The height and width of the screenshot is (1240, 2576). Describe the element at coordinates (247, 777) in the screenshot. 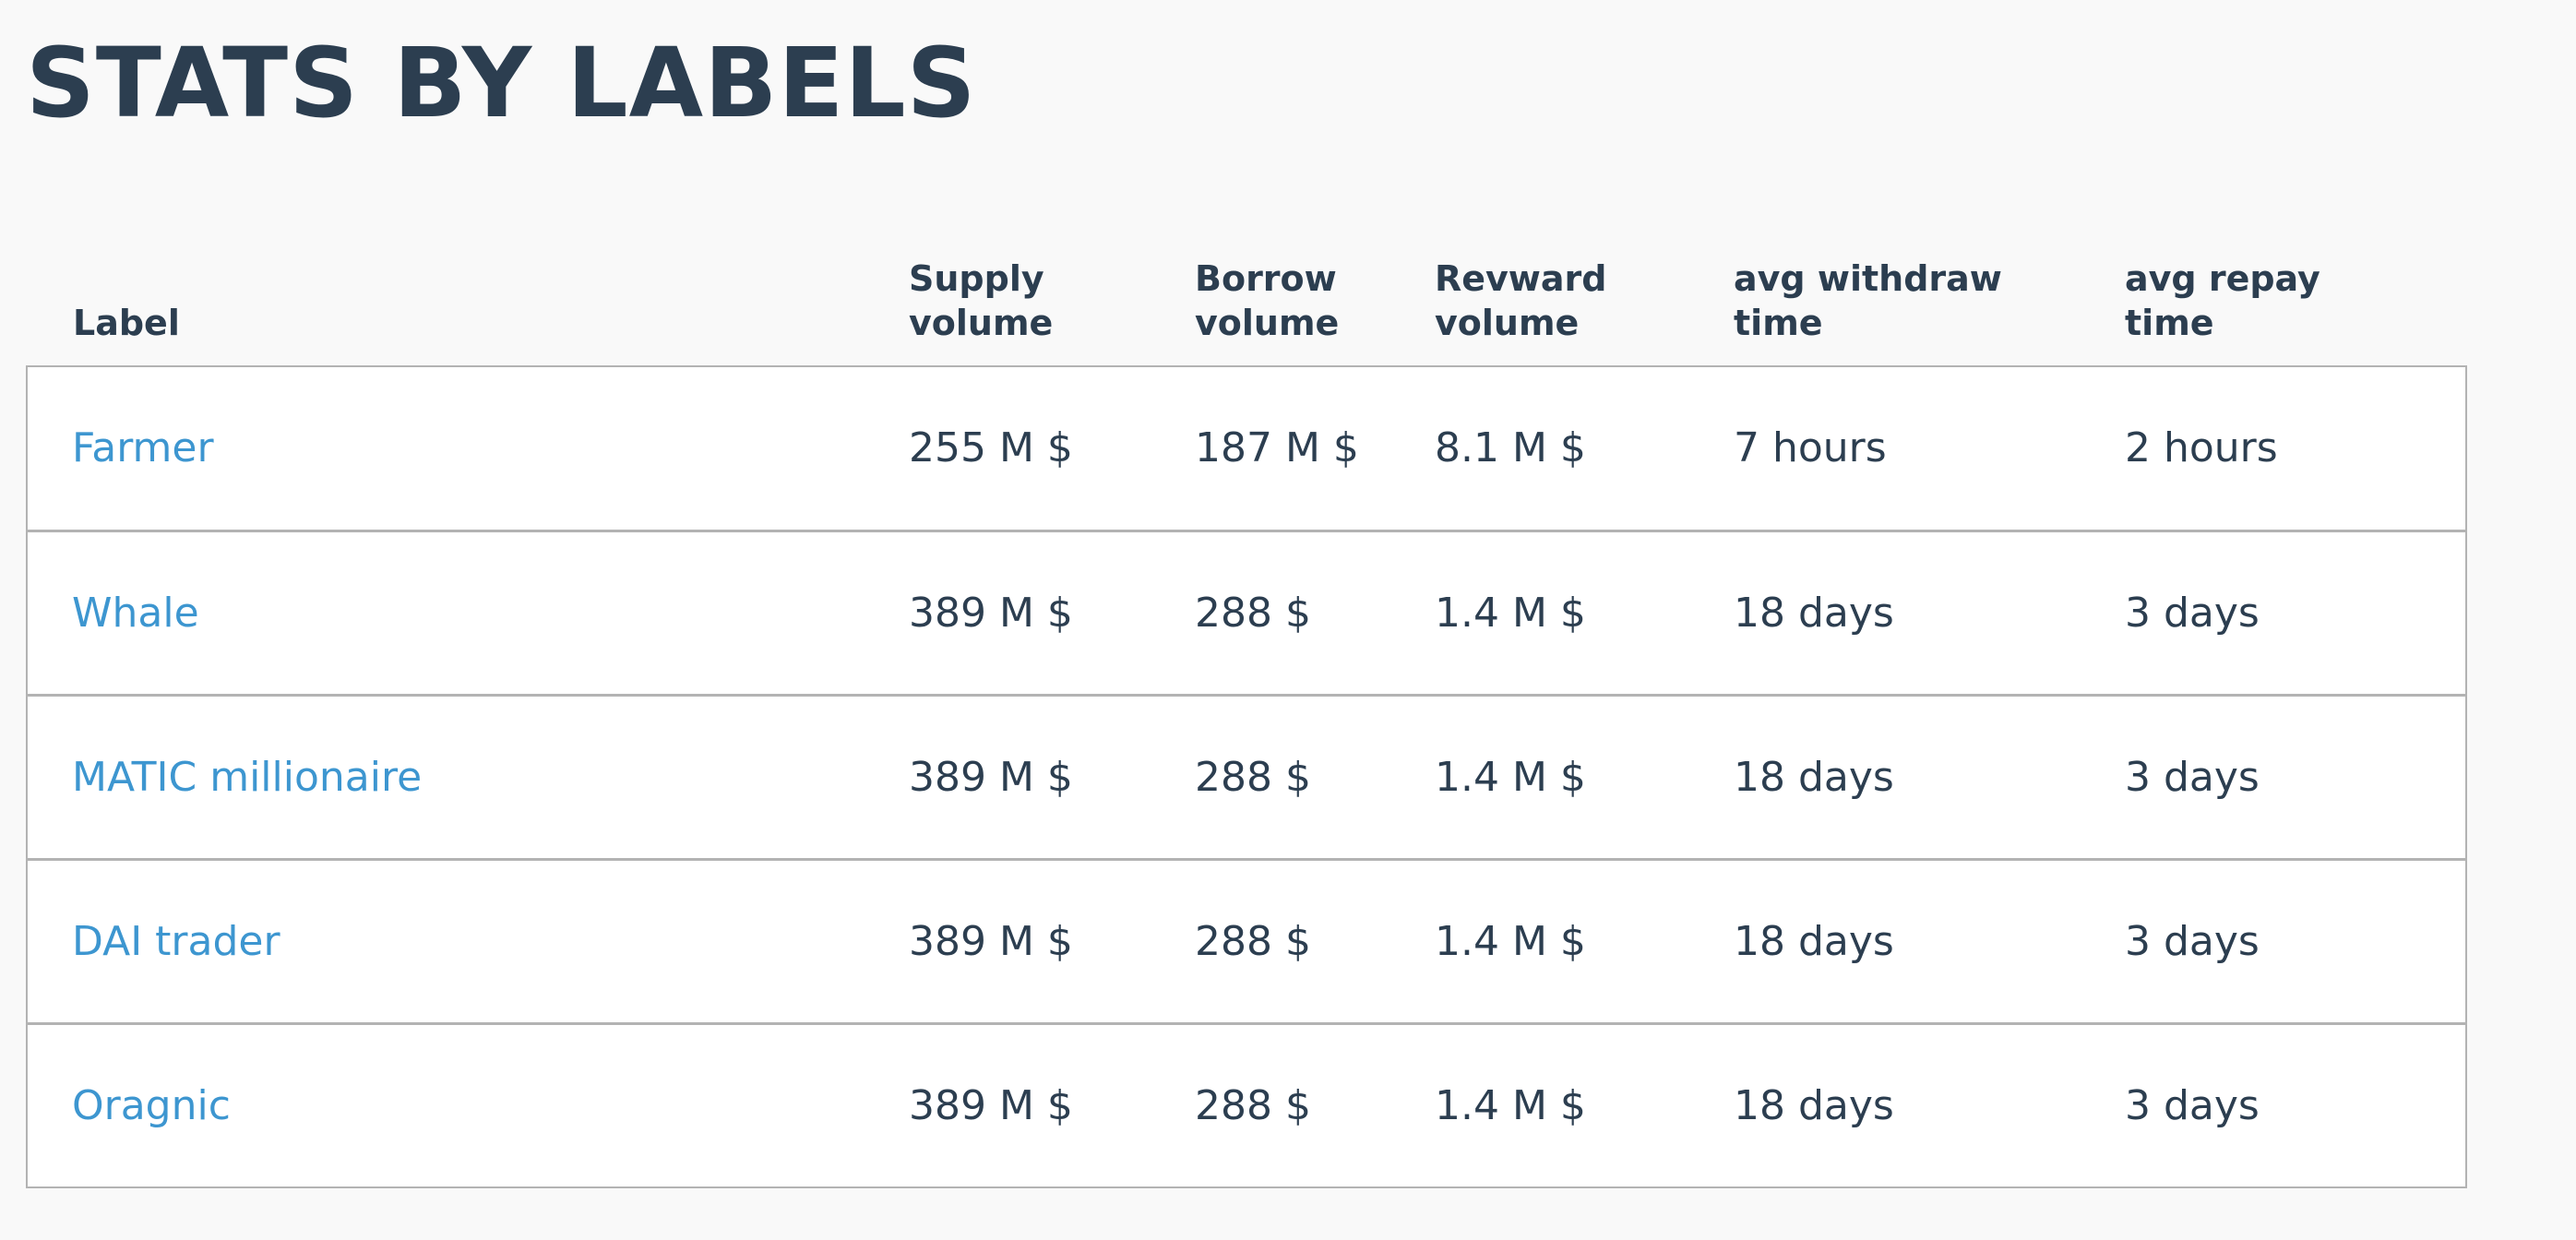

I see `label-link: MATIC millionaire` at that location.